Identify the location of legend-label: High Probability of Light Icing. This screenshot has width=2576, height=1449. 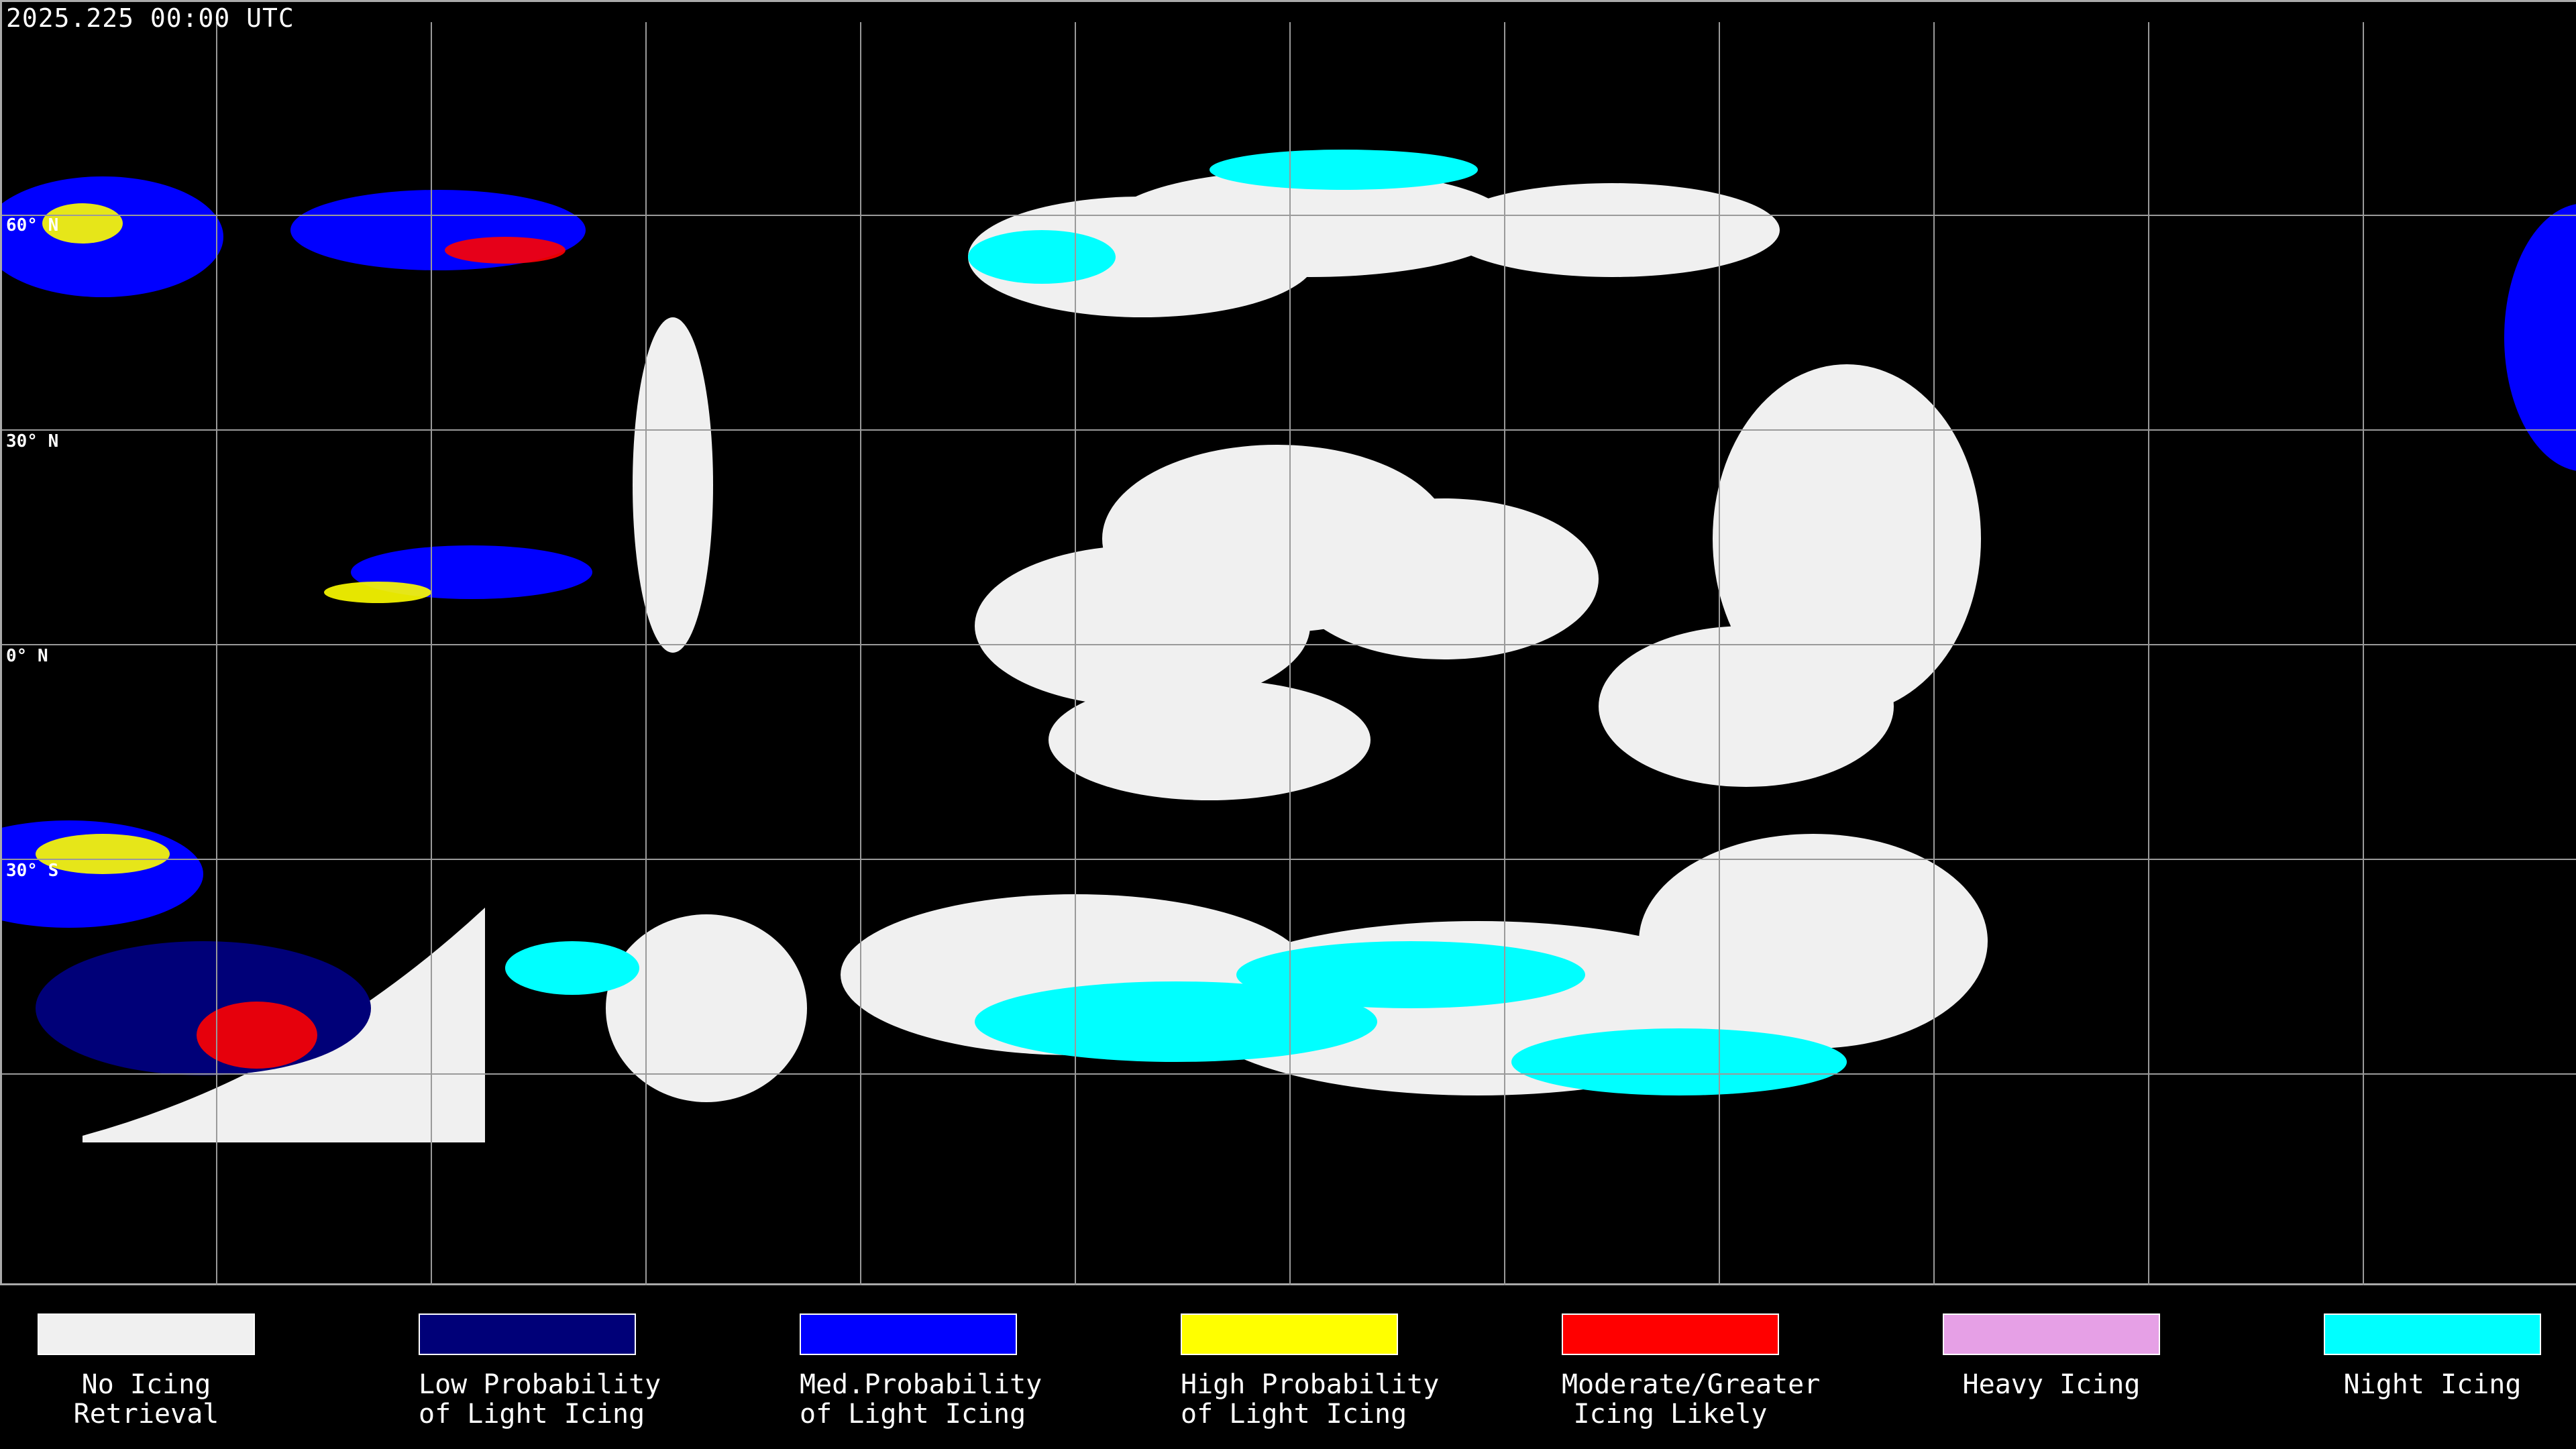
(1310, 1399).